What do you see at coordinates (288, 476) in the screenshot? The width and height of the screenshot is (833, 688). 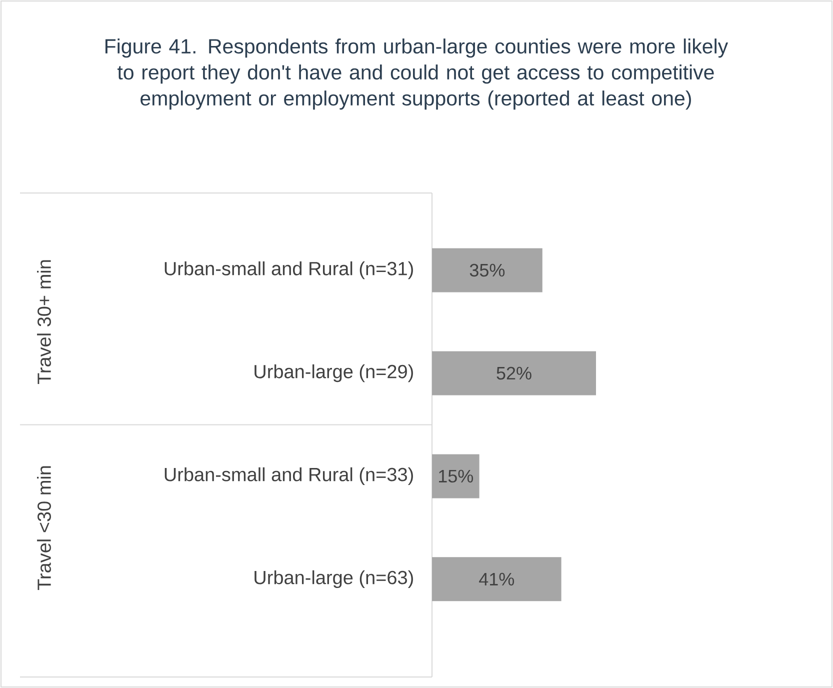 I see `y-tick-label: Urban-small and Rural (n=33)` at bounding box center [288, 476].